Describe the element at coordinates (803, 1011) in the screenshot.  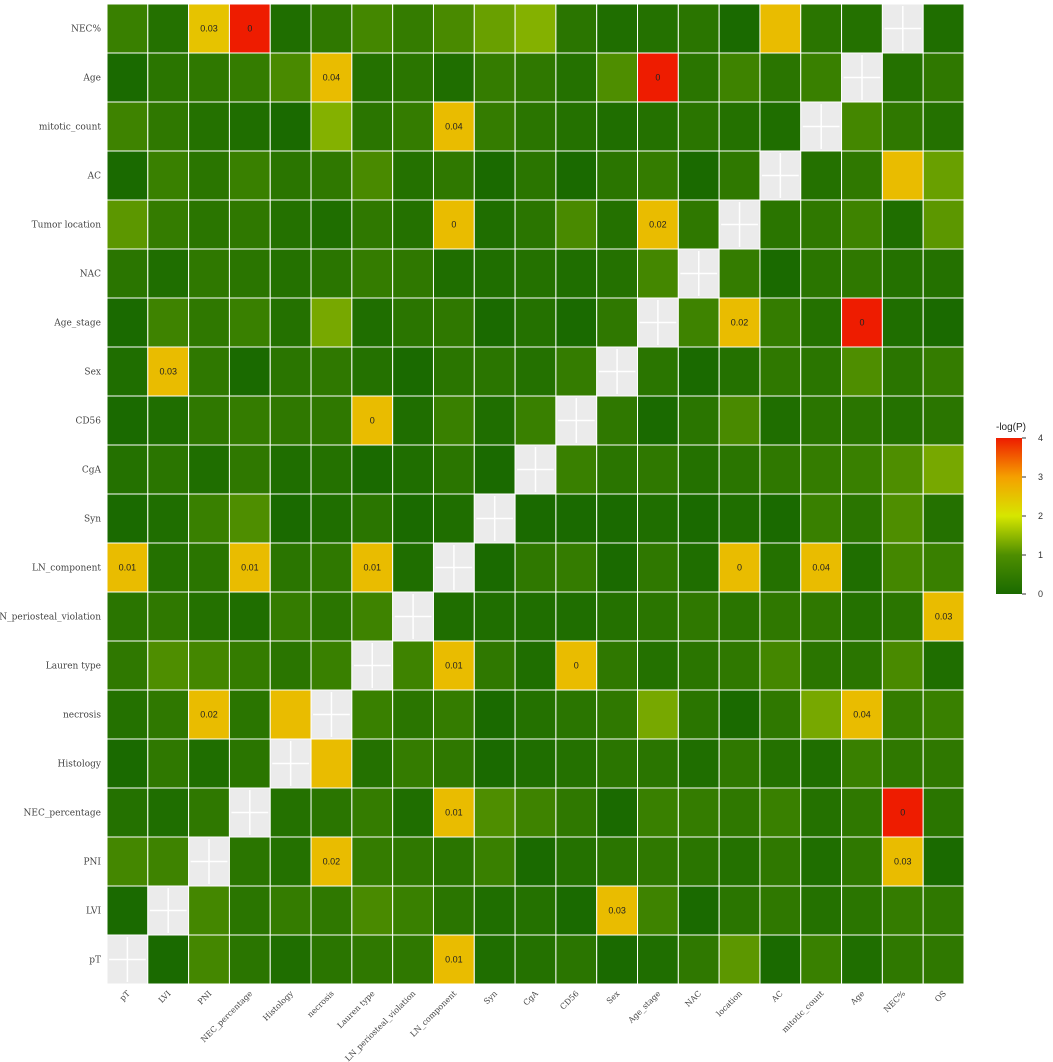
I see `x-tick-label: mitotic_count` at that location.